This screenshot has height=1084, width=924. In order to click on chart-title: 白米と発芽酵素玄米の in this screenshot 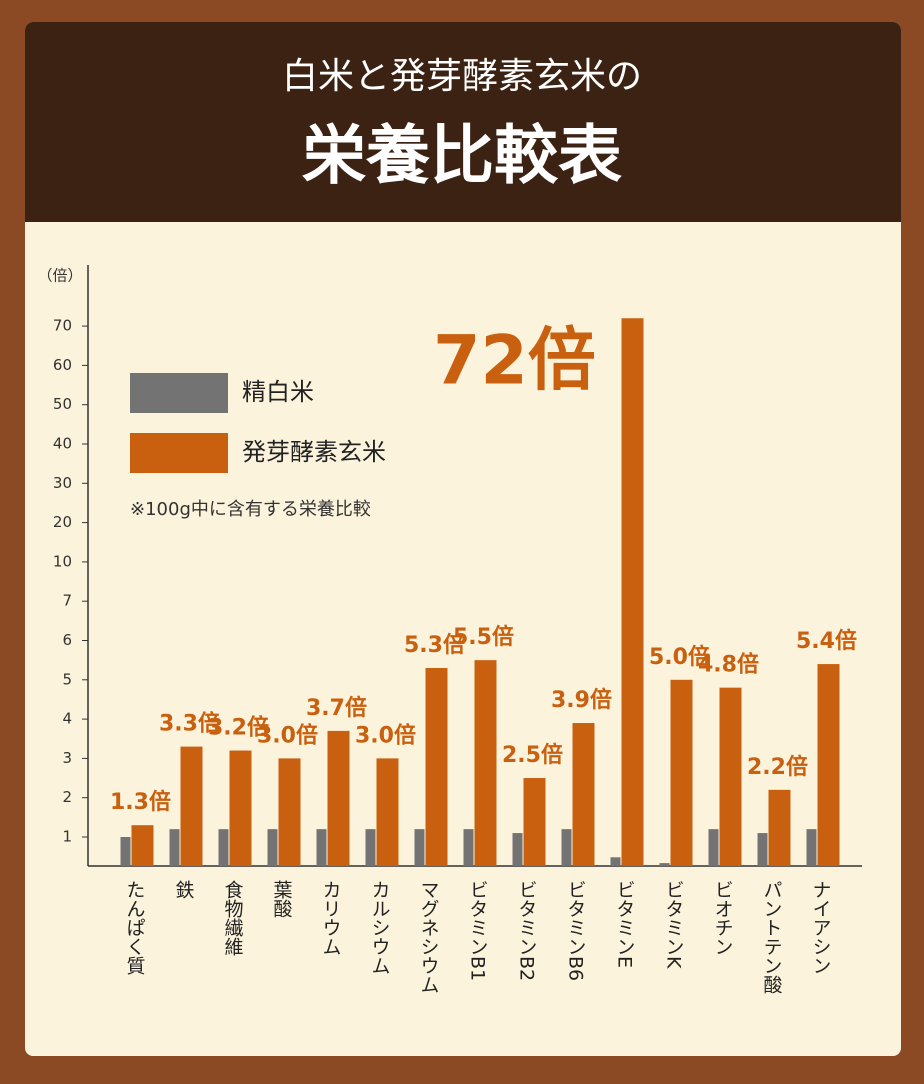, I will do `click(462, 76)`.